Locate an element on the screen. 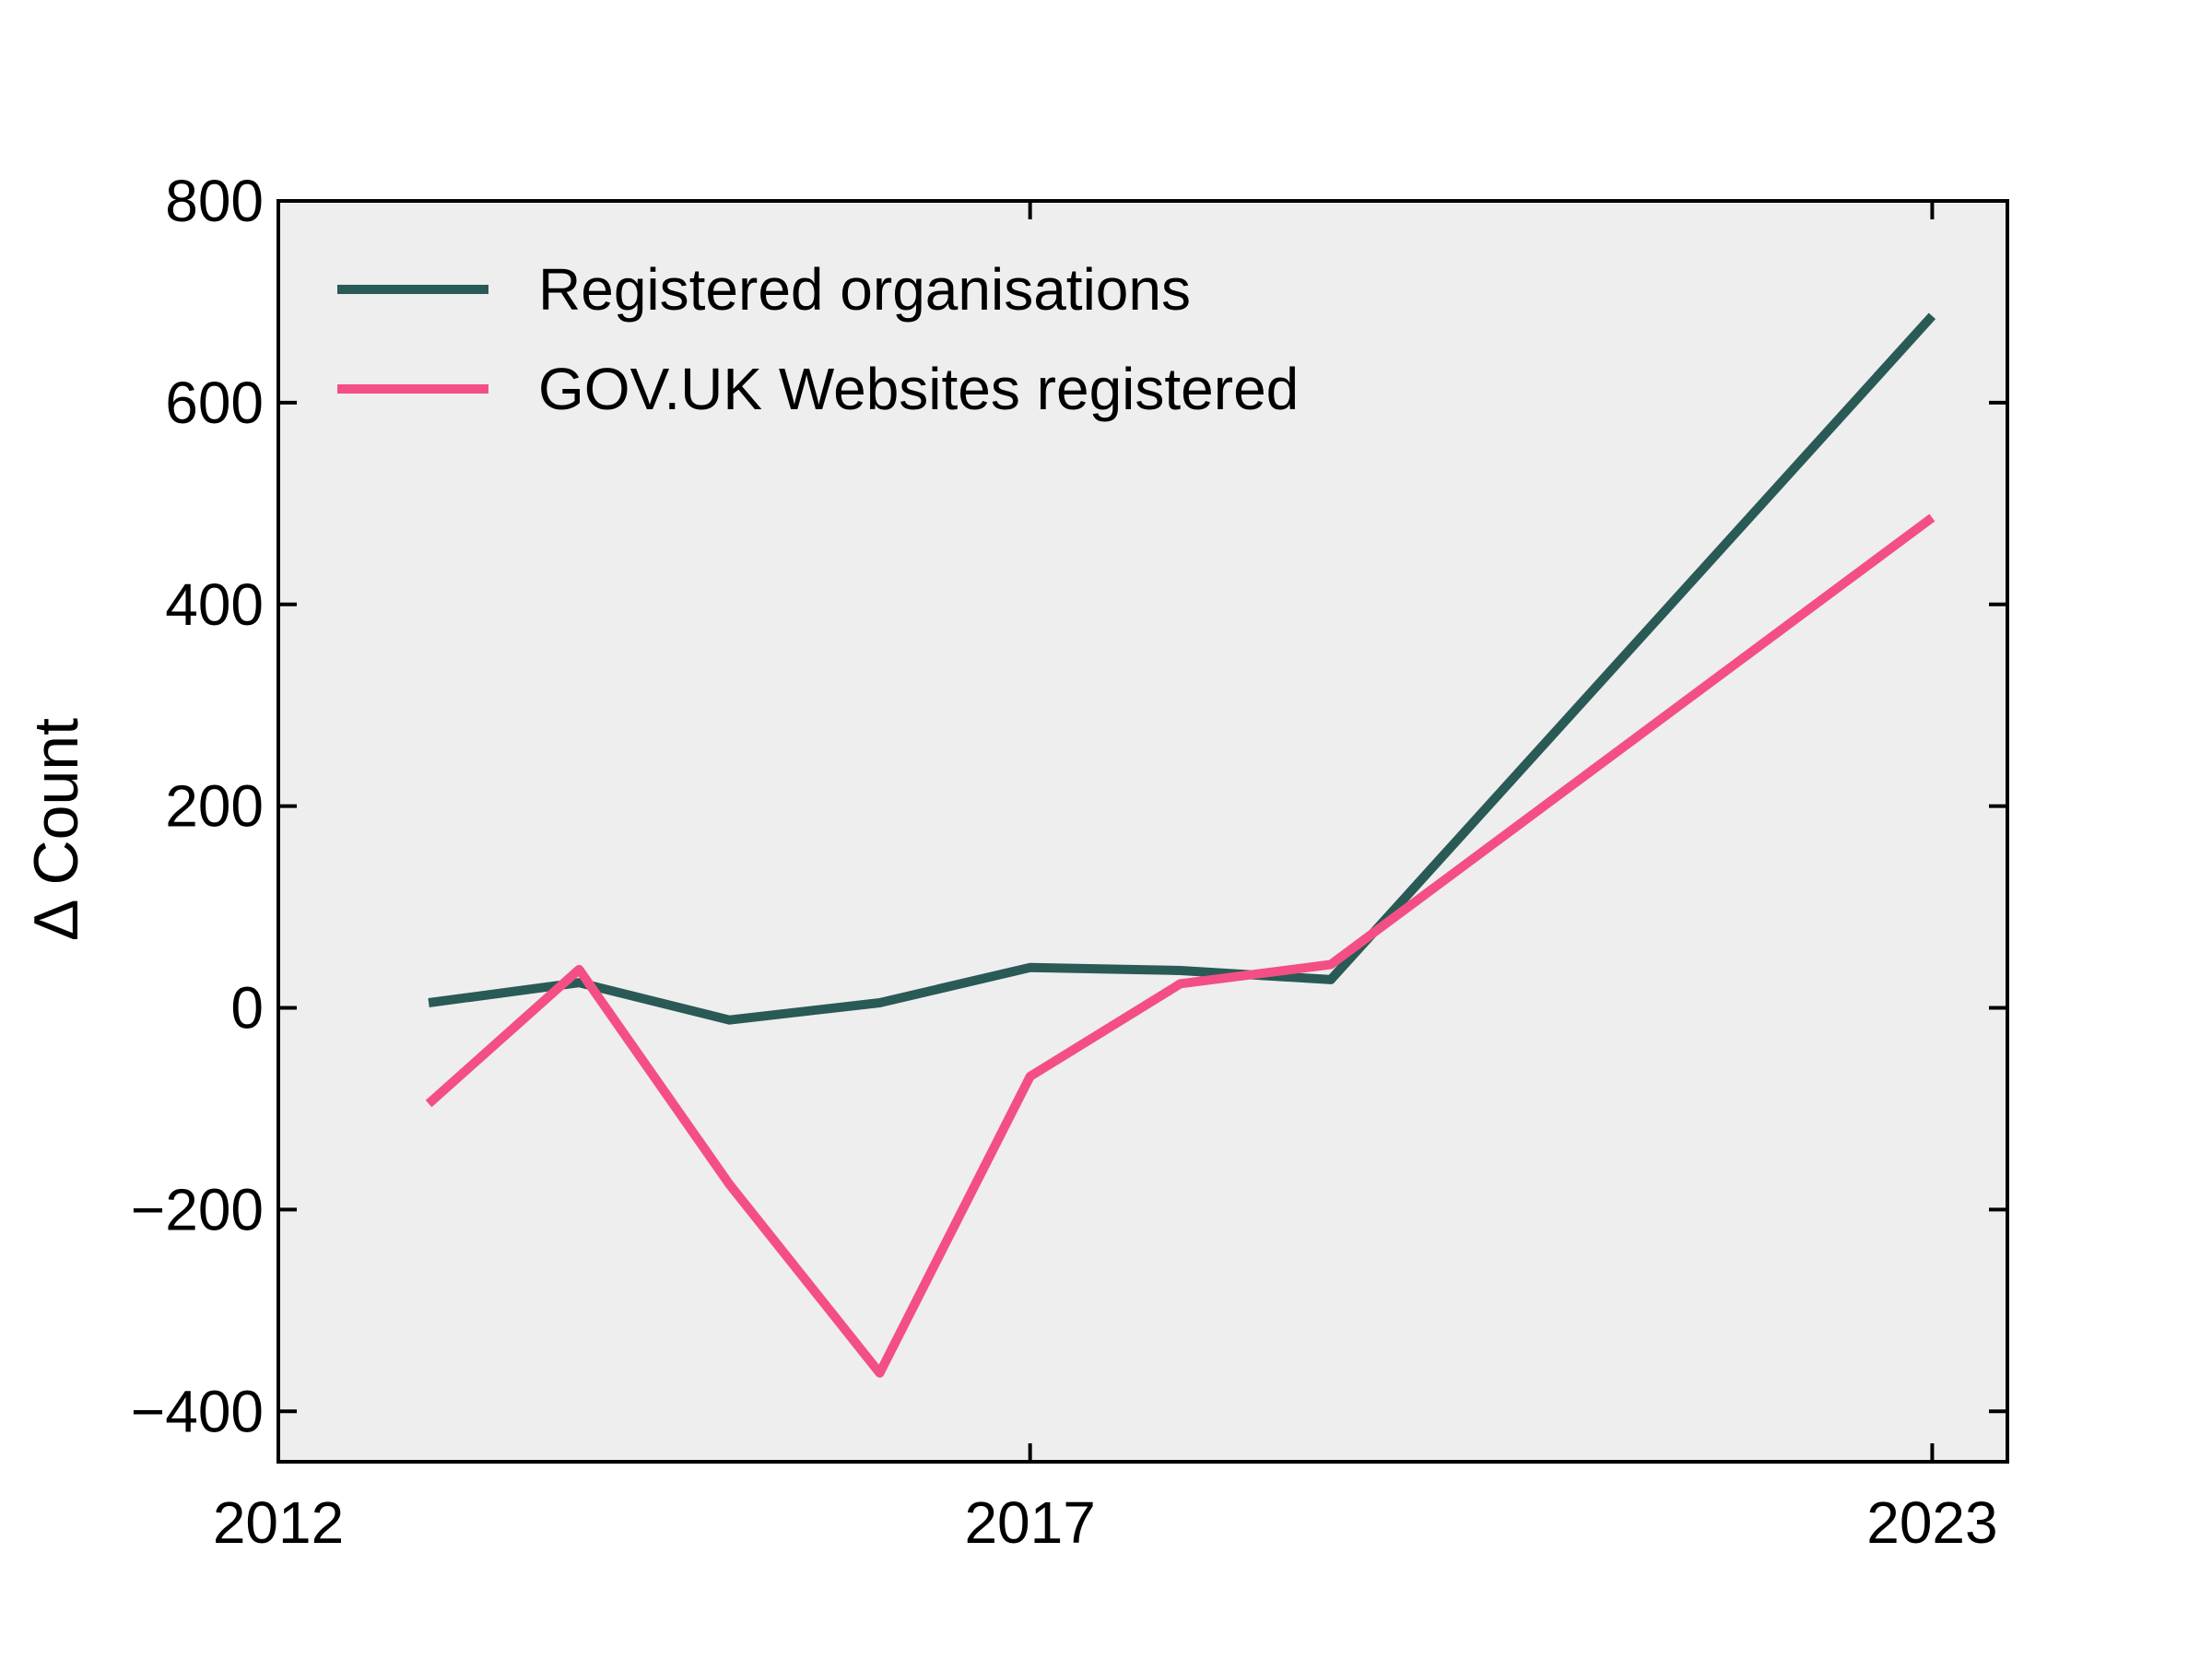 Image resolution: width=2212 pixels, height=1659 pixels. legend-label-2: GOV.UK Websites registered is located at coordinates (918, 389).